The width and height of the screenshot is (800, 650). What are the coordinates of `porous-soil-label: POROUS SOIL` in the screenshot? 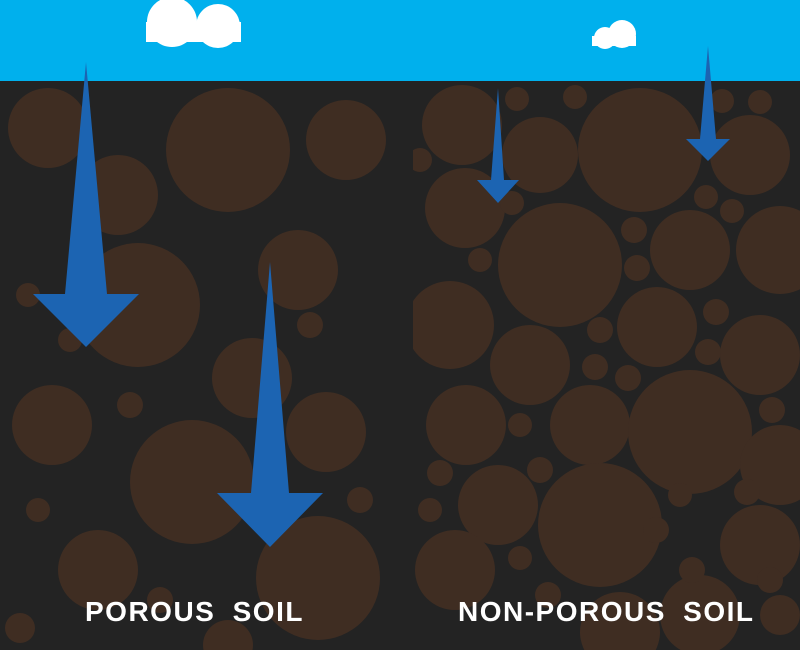 It's located at (194, 611).